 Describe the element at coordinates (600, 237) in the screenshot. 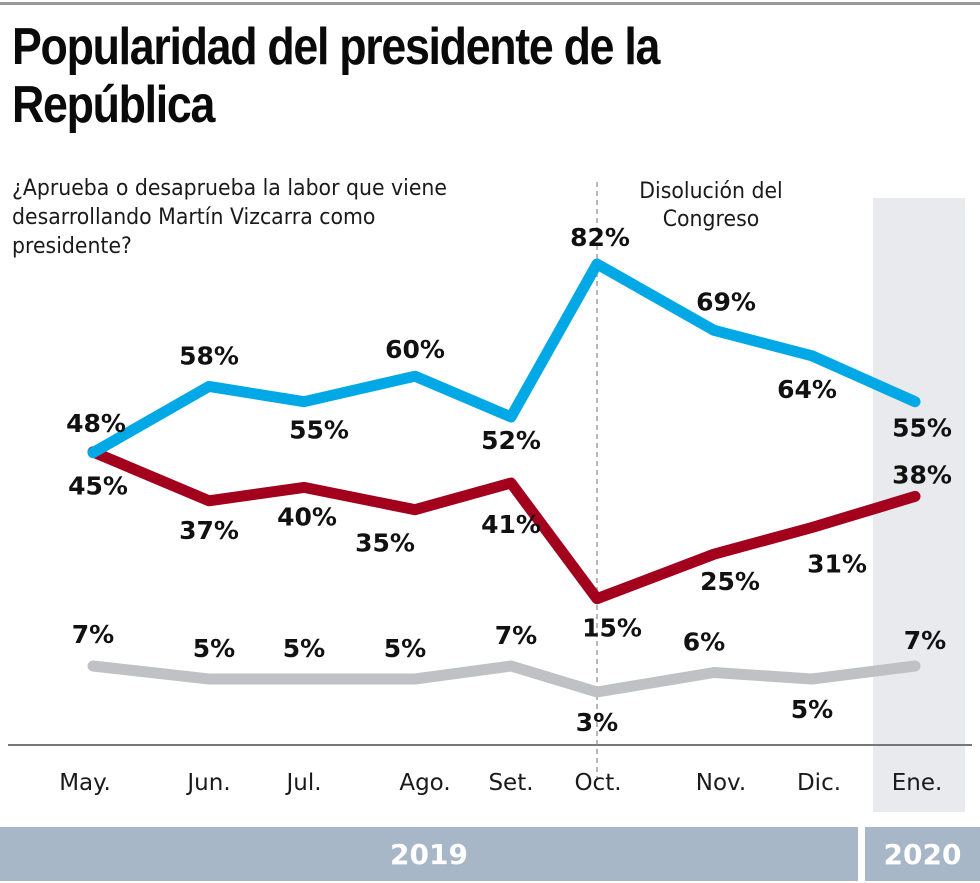

I see `data-label-aprueba: 82%` at that location.